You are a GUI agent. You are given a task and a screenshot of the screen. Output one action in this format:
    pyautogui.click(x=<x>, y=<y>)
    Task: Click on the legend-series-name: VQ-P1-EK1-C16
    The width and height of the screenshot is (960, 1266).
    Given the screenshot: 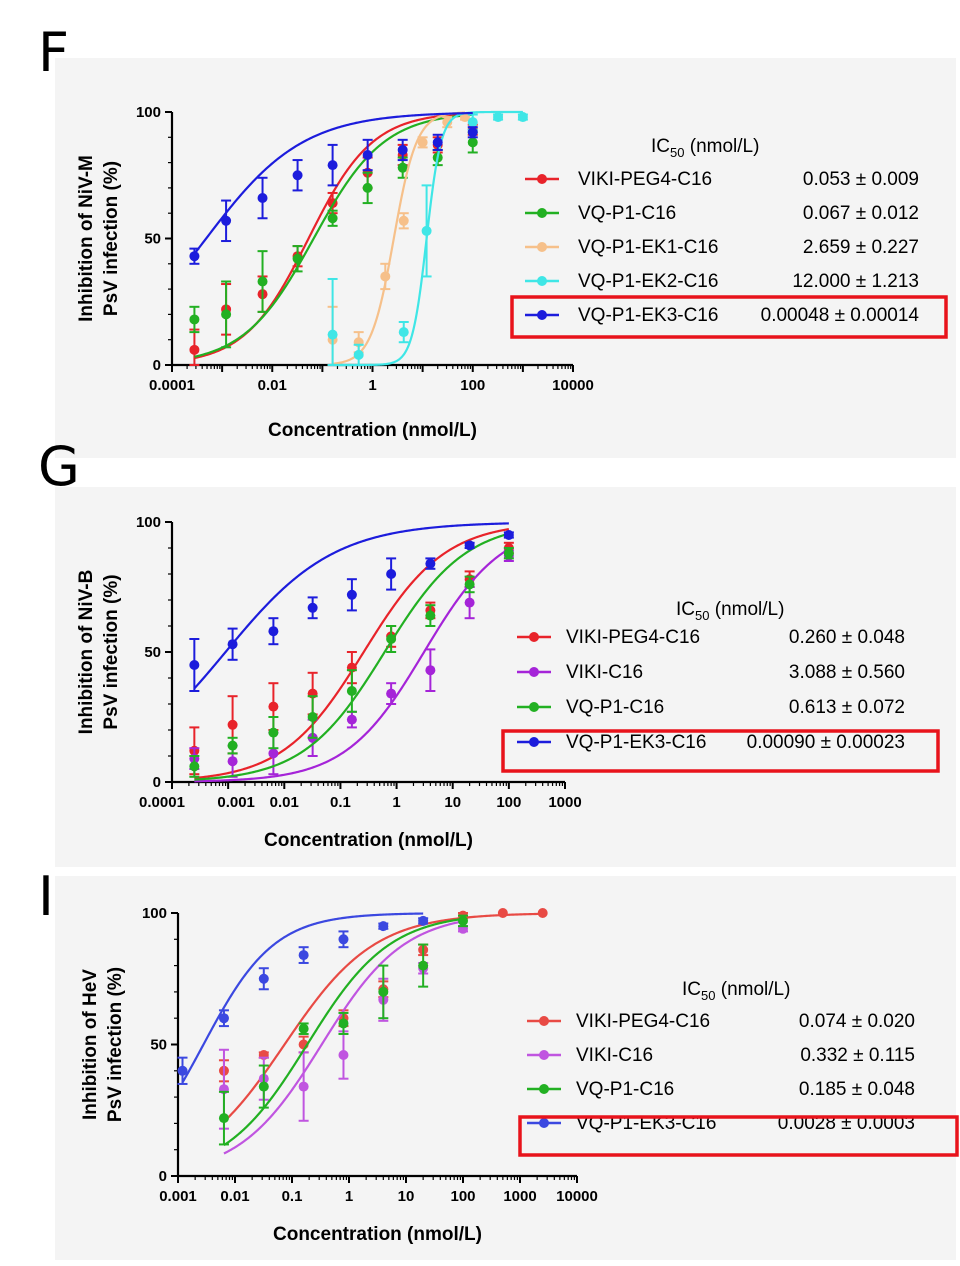 What is the action you would take?
    pyautogui.click(x=648, y=247)
    